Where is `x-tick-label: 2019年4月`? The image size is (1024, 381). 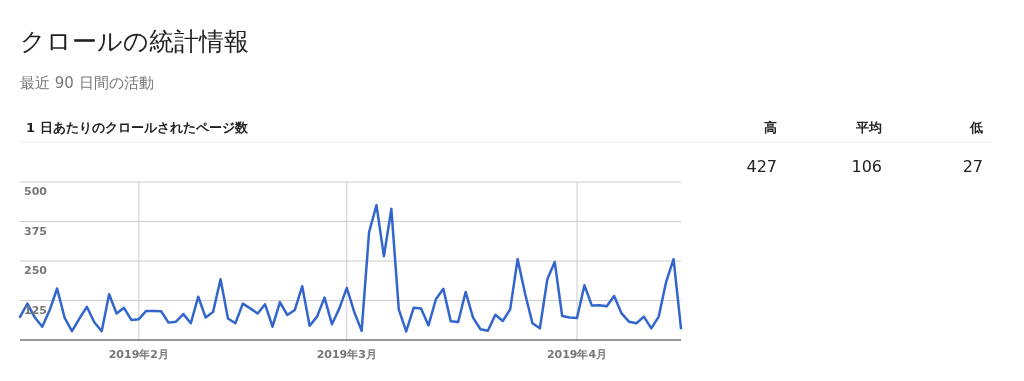 x-tick-label: 2019年4月 is located at coordinates (577, 354).